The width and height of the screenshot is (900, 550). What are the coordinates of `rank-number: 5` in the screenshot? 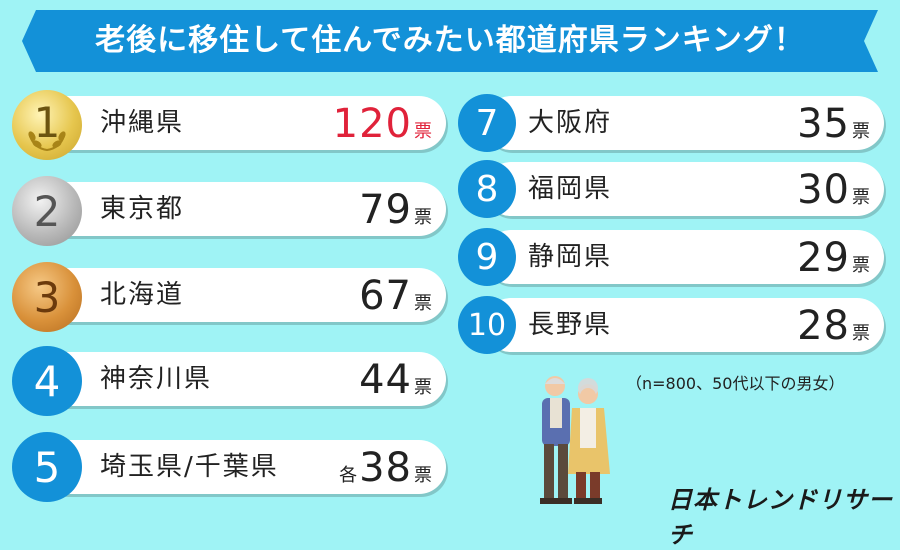 It's located at (47, 467).